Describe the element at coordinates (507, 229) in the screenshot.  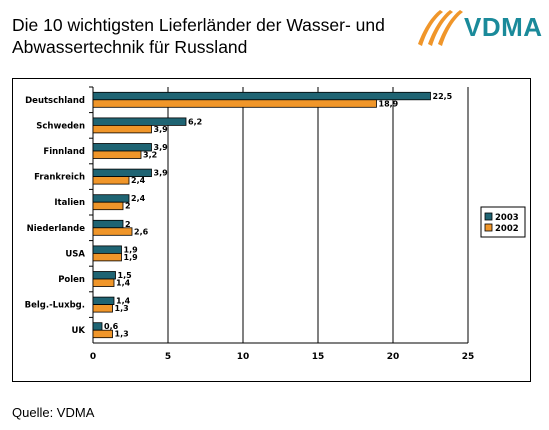
I see `legend-label: 2002` at that location.